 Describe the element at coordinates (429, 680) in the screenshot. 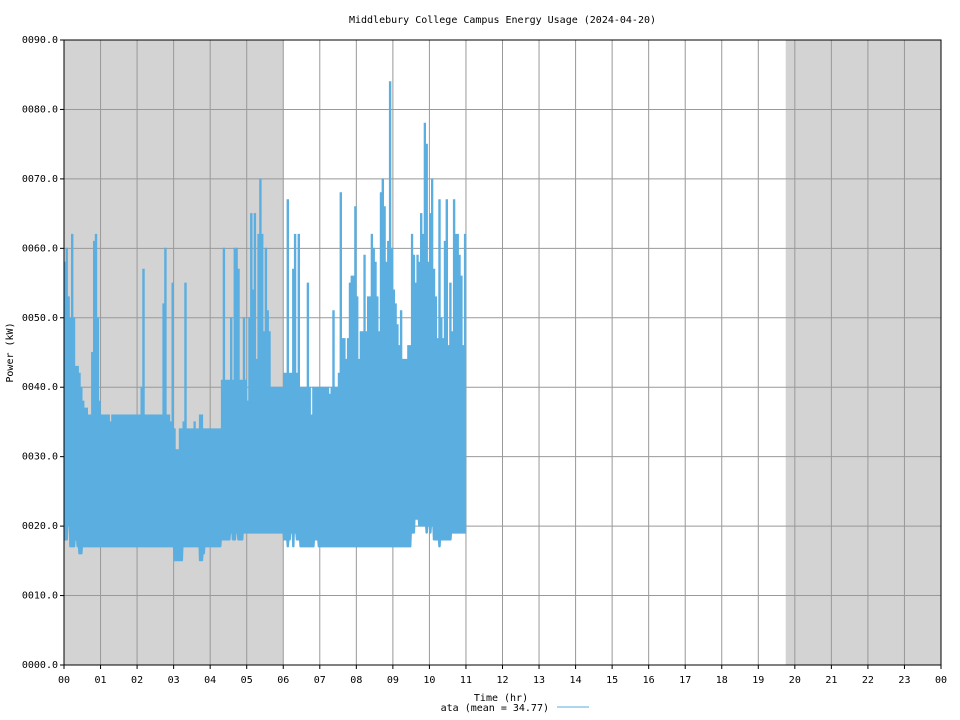

I see `x-tick-label: 10` at that location.